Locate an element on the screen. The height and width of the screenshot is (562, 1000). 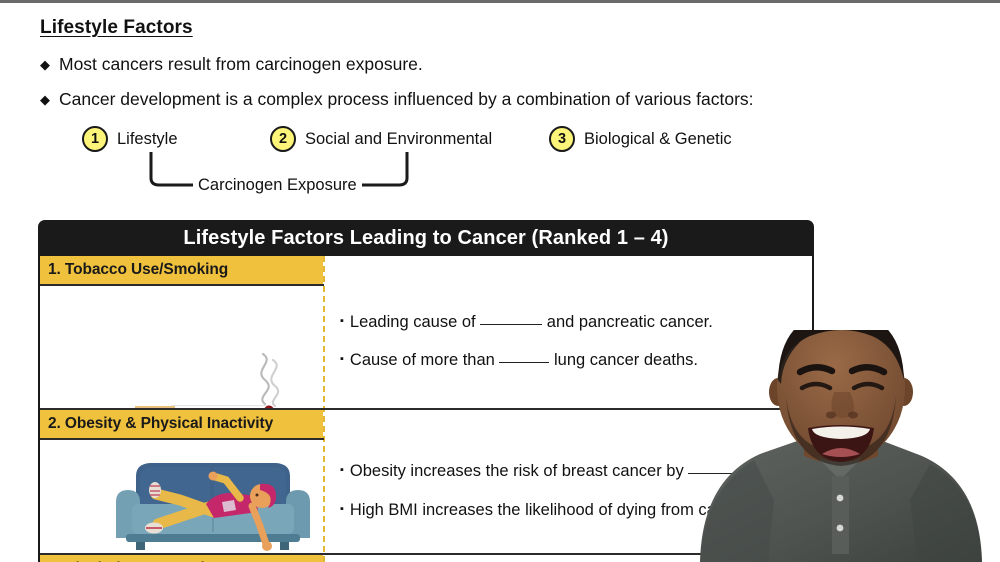
factor-item-lifestyle: 1 Lifestyle is located at coordinates (130, 139).